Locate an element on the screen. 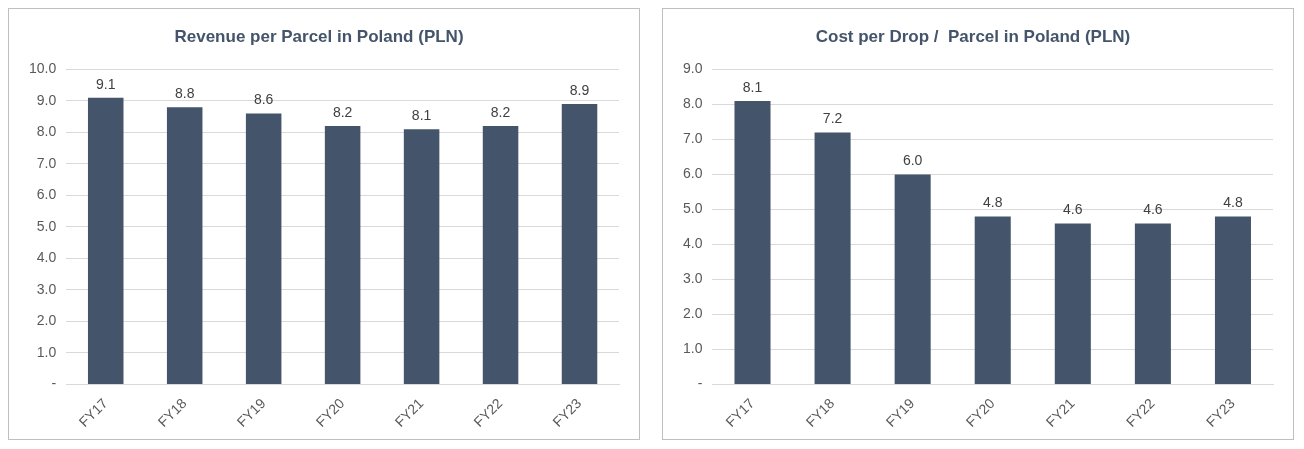 Image resolution: width=1304 pixels, height=449 pixels. chart-title: Cost per Drop / Parcel in Poland (PLN) is located at coordinates (973, 36).